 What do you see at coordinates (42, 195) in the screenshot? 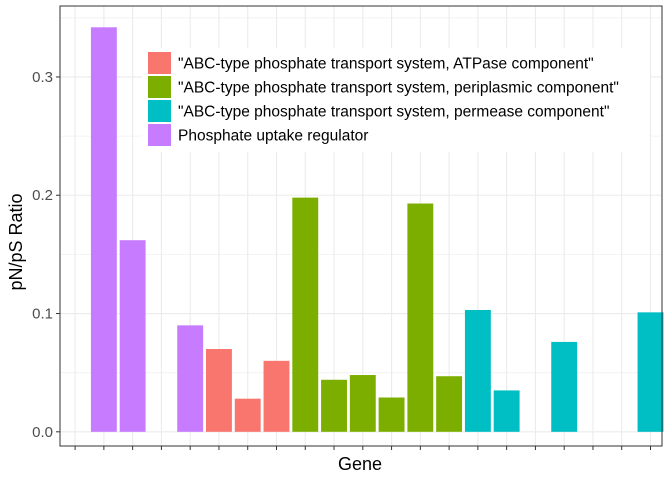
I see `y-tick-label: 0.2` at bounding box center [42, 195].